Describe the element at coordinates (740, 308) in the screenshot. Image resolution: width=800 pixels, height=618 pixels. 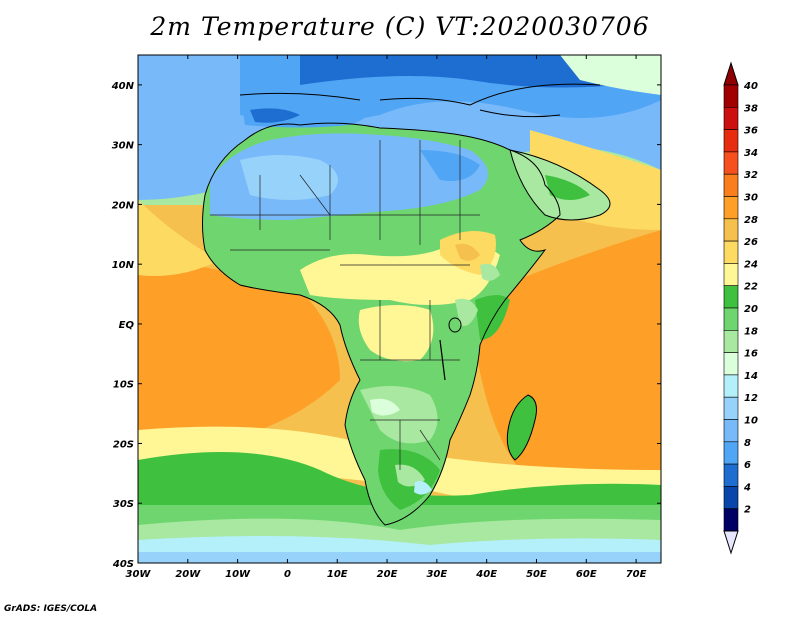
I see `colorbar: 40 38 36 34 32 30 28 26 24 22 20 18 16 14 12 10 8 6 4 2` at that location.